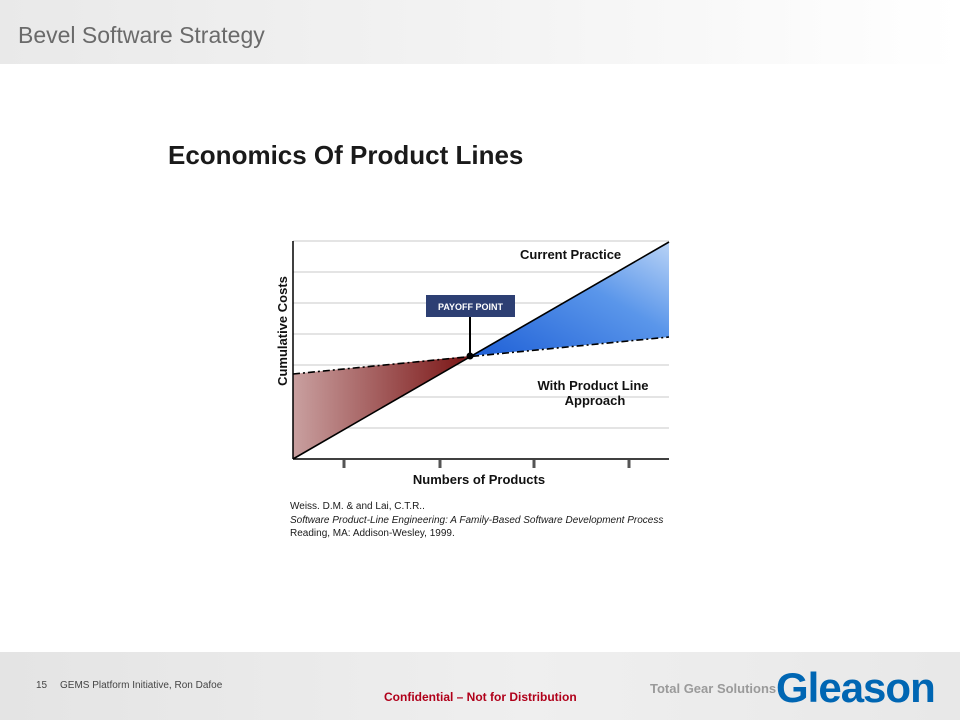 The width and height of the screenshot is (960, 720). What do you see at coordinates (479, 479) in the screenshot?
I see `x-axis-label: Numbers of Products` at bounding box center [479, 479].